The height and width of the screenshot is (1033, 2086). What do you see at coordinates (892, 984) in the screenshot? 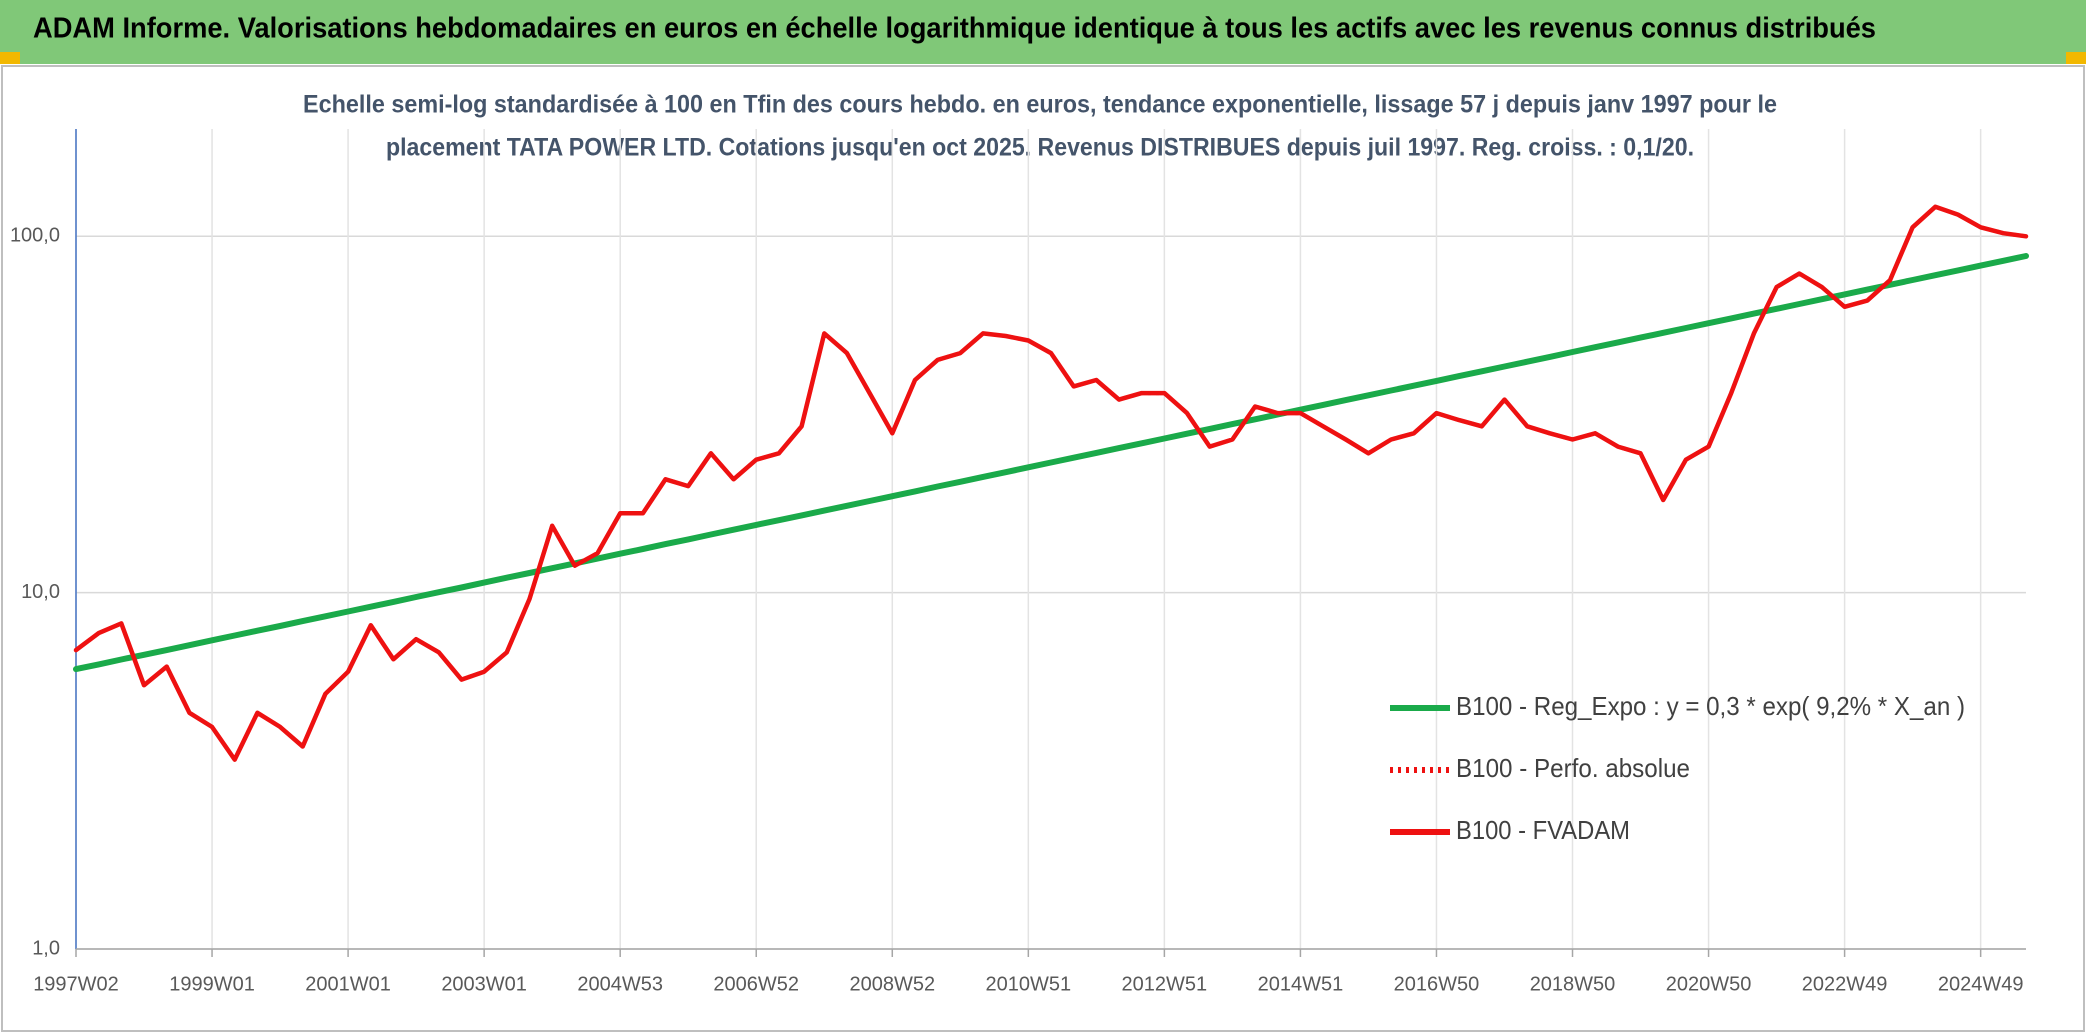
I see `x-tick-label: 2008W52` at bounding box center [892, 984].